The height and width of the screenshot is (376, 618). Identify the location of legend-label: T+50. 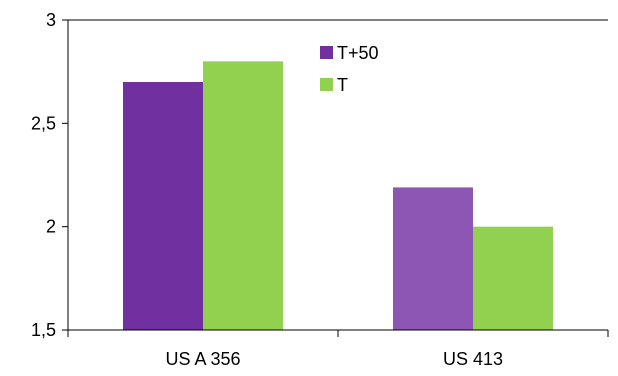
(358, 53).